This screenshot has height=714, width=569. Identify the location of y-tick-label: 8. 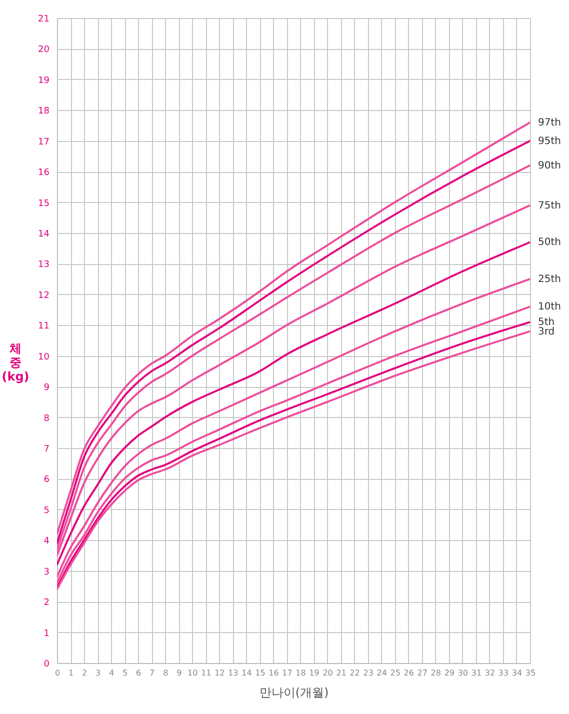
(47, 419).